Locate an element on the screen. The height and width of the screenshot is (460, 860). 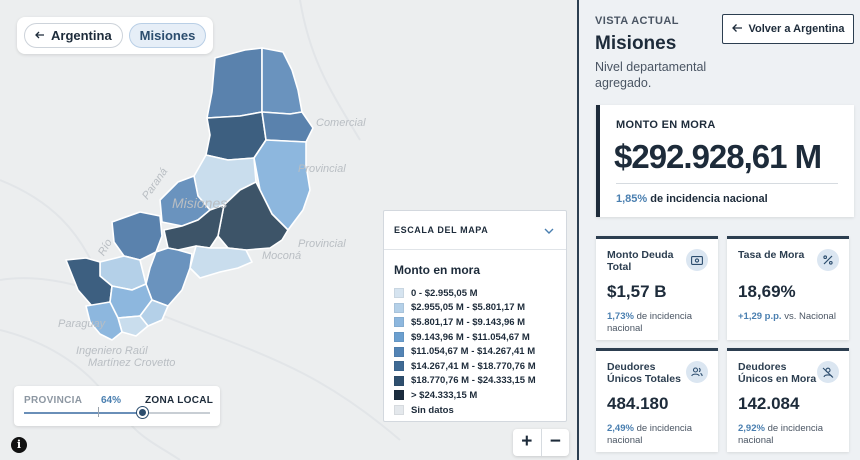
department-san-ignacio is located at coordinates (137, 236).